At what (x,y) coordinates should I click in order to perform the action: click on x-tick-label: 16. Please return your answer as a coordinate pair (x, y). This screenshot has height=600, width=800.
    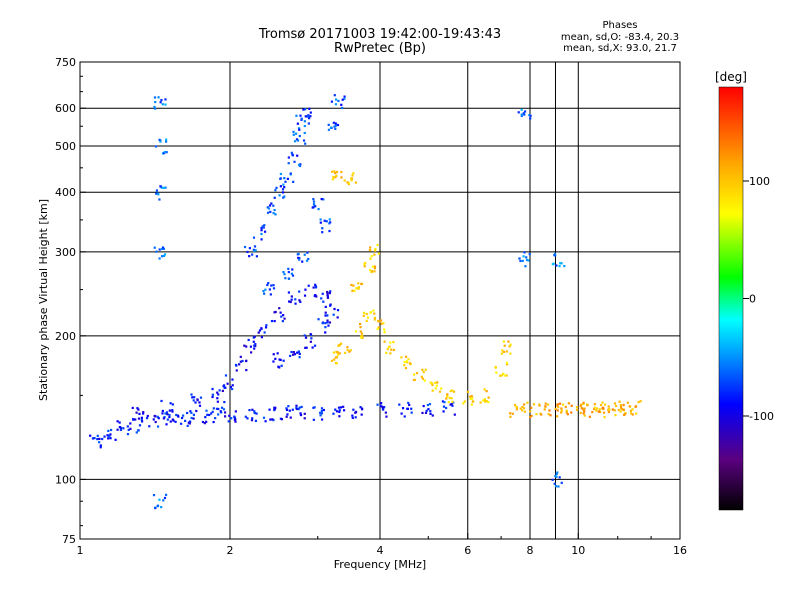
    Looking at the image, I should click on (680, 550).